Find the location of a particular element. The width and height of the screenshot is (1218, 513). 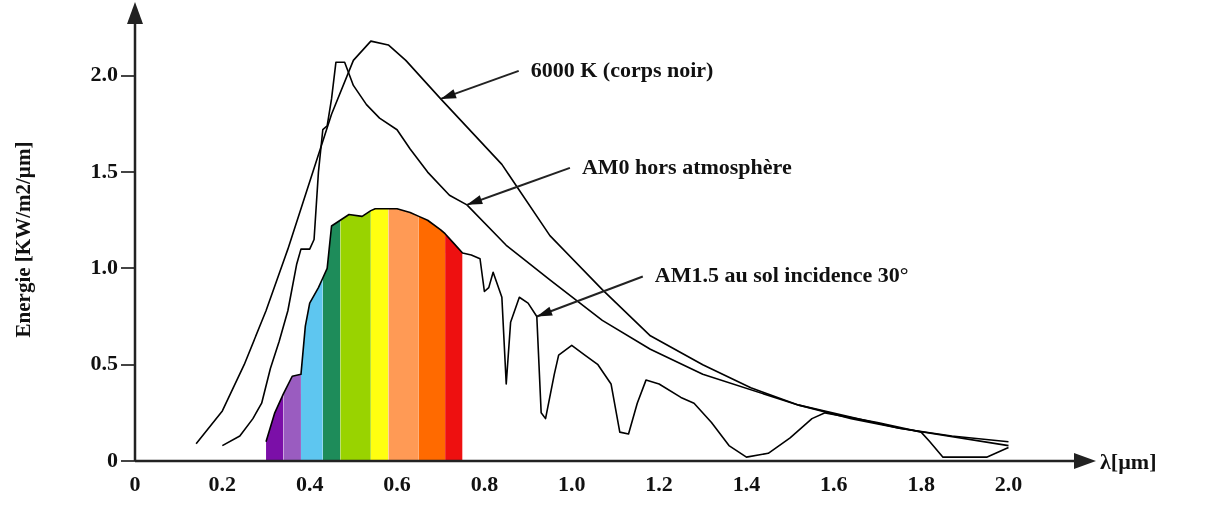

y-tick-label: 2.0 is located at coordinates (104, 74).